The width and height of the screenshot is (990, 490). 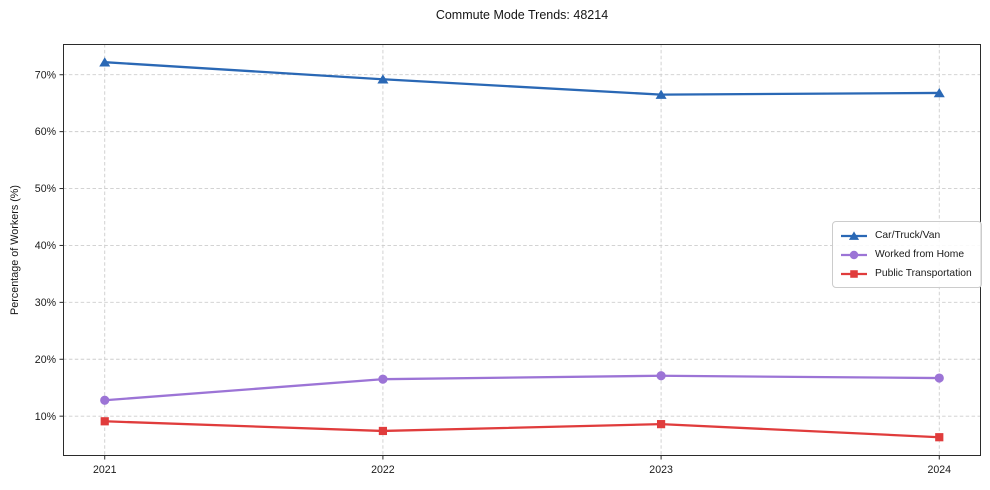 I want to click on legend-entry-car-truck-van: Car/Truck/Van, so click(x=906, y=235).